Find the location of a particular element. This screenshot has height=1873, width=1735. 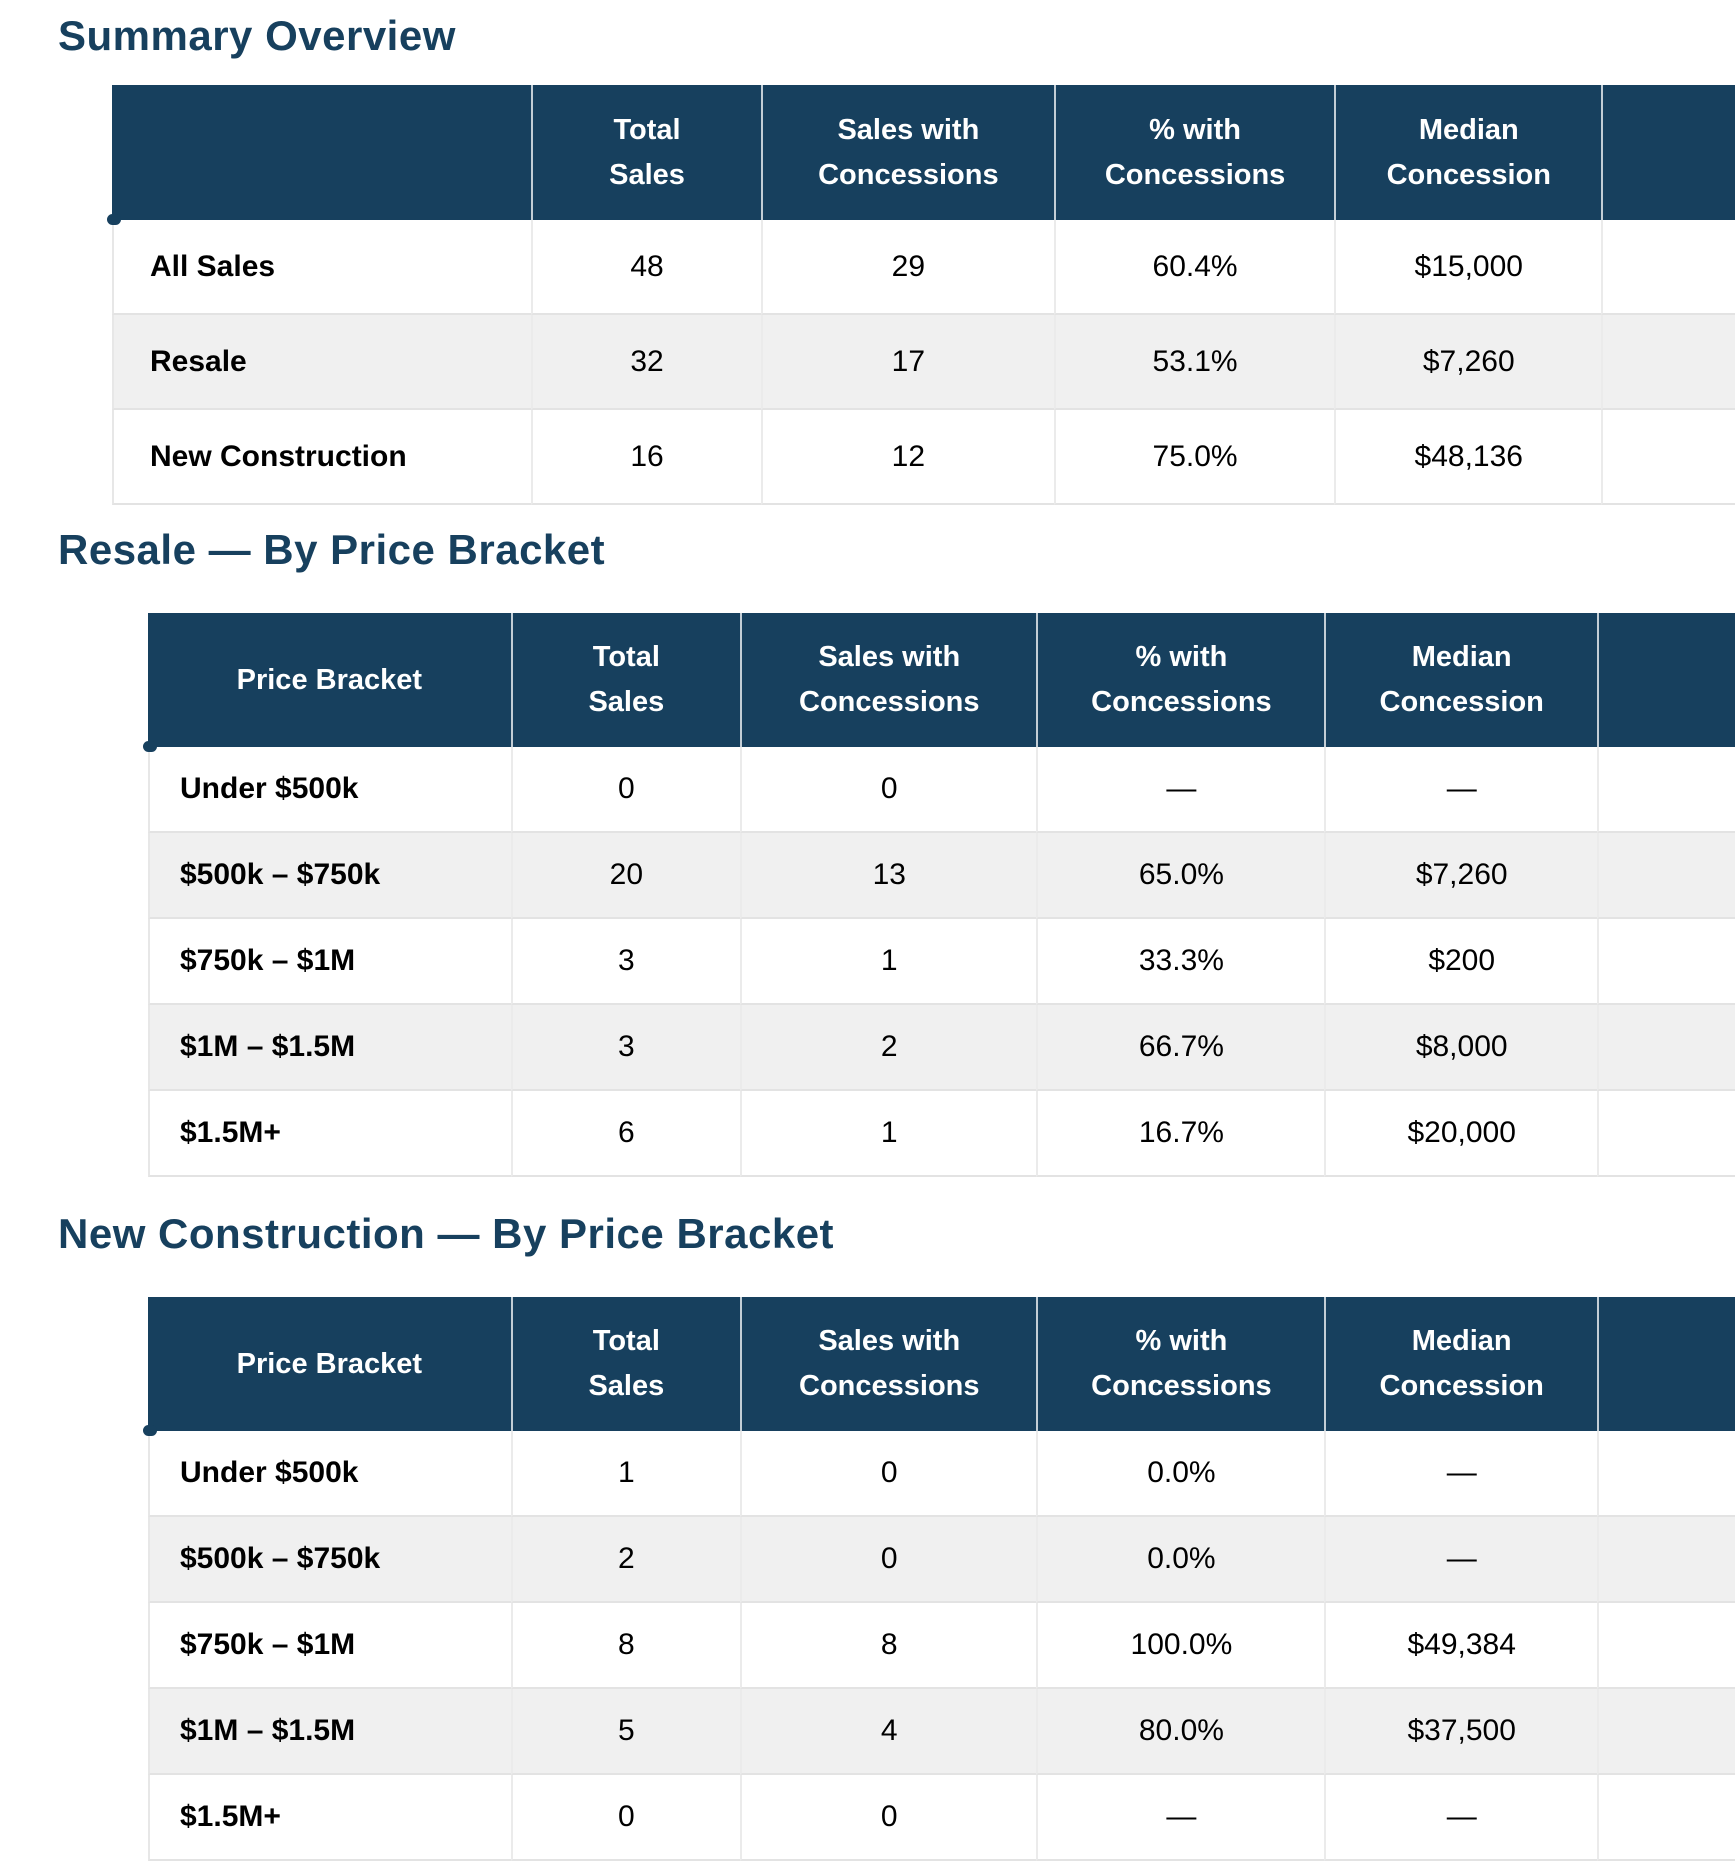

section-title-resale: Resale — By Price Bracket is located at coordinates (332, 549).